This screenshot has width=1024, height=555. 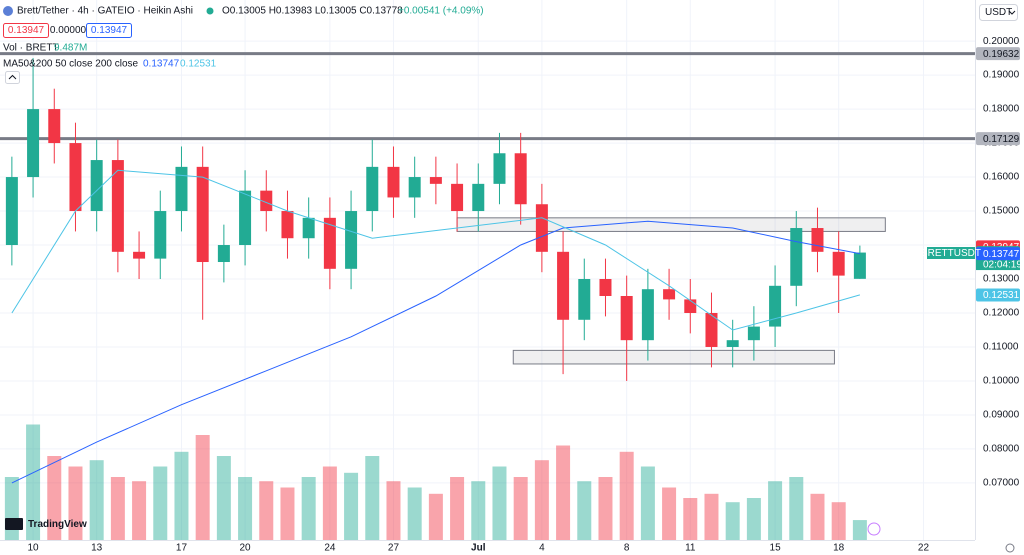 I want to click on collapse-icon, so click(x=12, y=77).